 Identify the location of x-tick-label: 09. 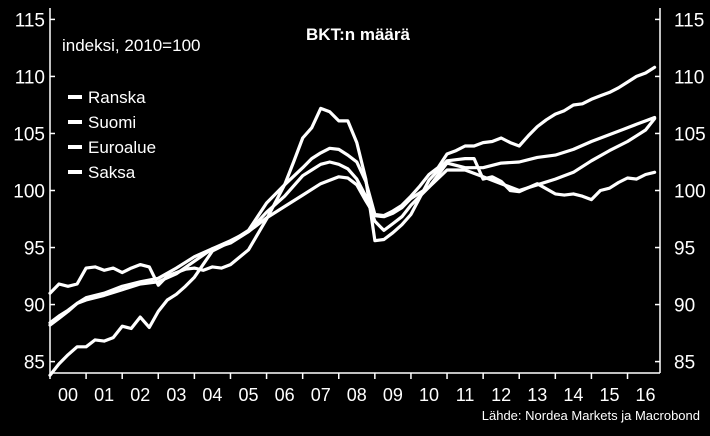
(393, 395).